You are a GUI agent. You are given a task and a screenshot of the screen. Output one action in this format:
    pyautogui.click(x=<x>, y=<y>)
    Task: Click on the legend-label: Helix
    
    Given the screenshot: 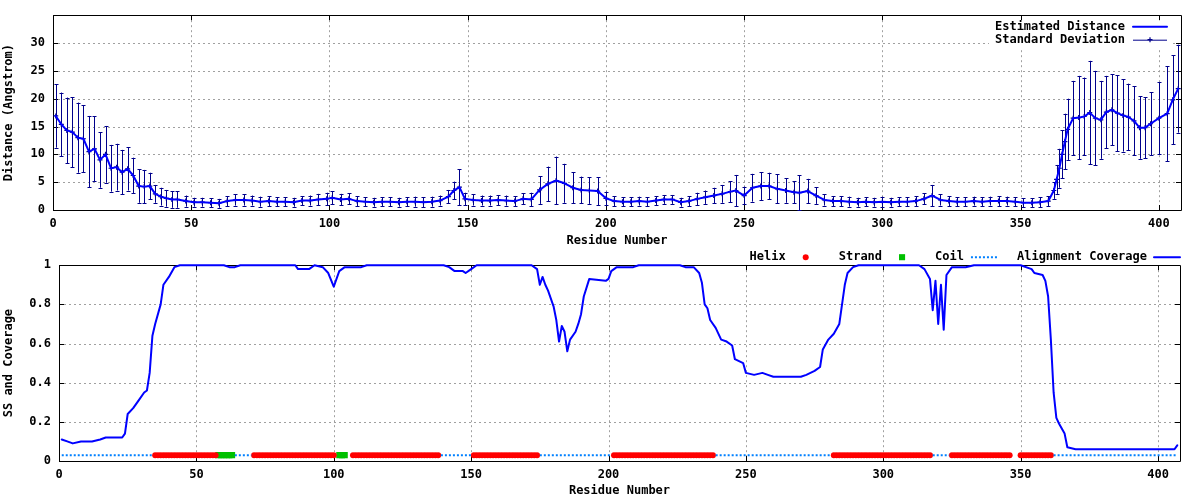 What is the action you would take?
    pyautogui.click(x=767, y=256)
    